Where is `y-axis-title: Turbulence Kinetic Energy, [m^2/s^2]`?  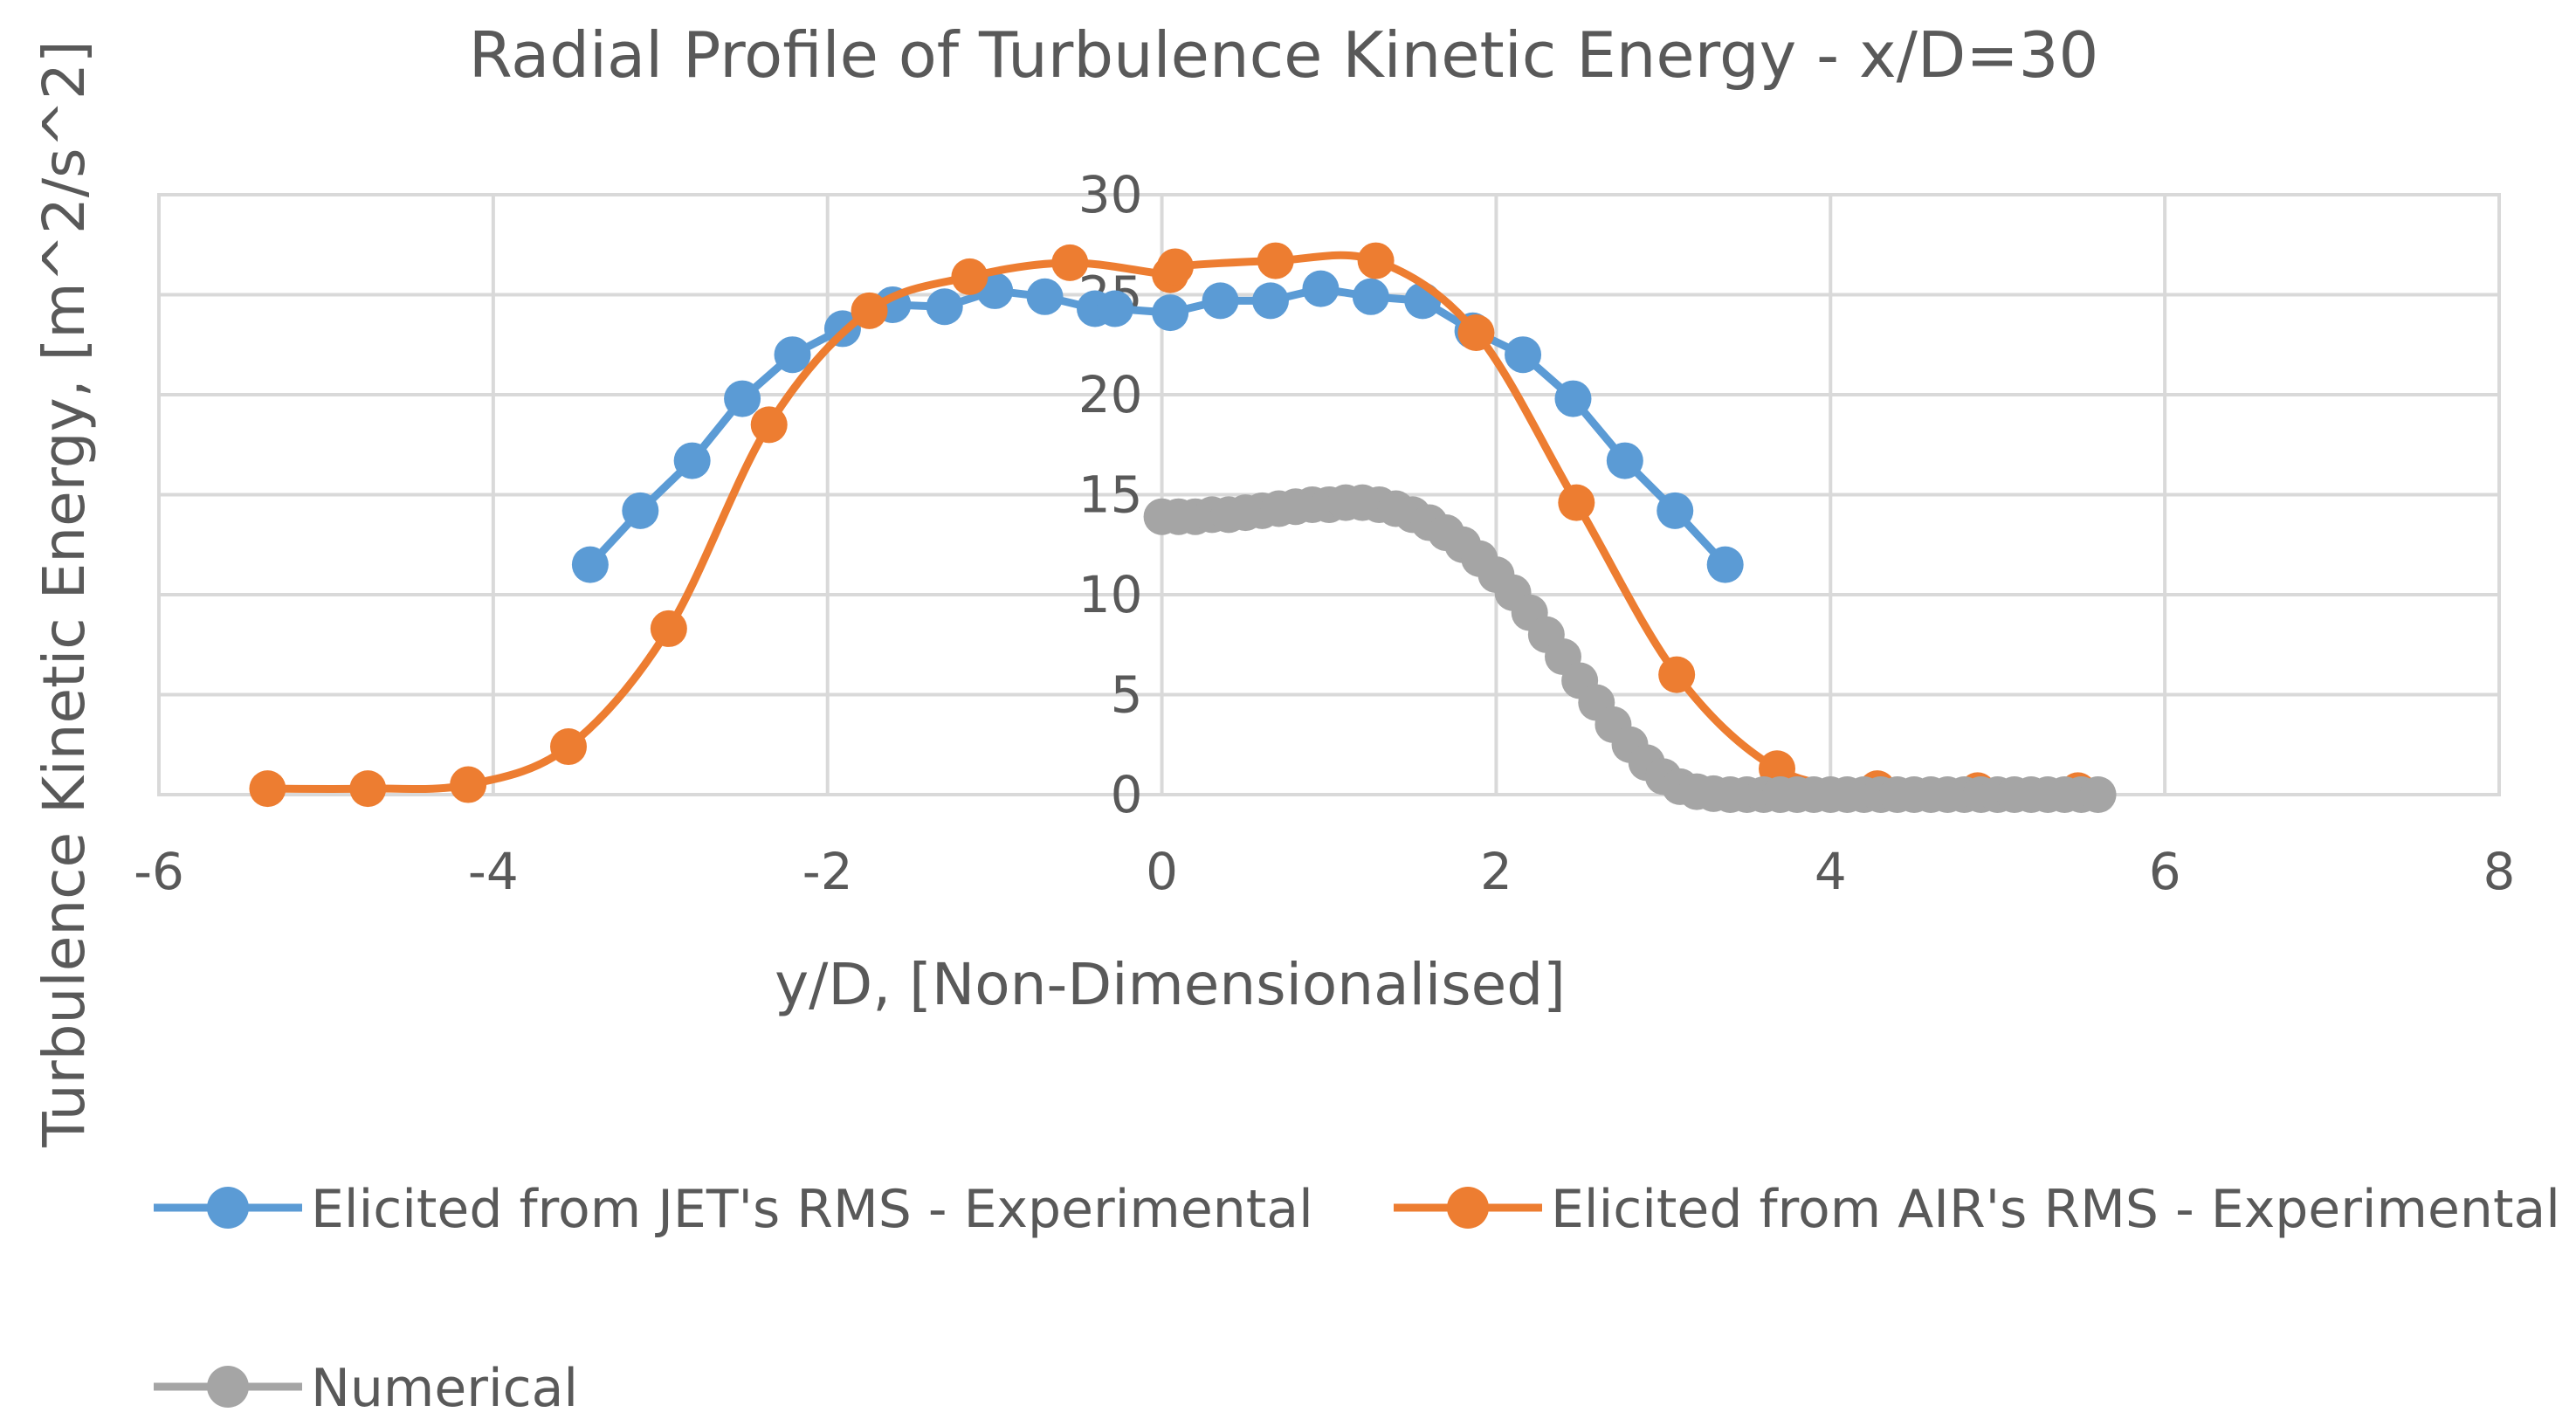
y-axis-title: Turbulence Kinetic Energy, [m^2/s^2] is located at coordinates (64, 593).